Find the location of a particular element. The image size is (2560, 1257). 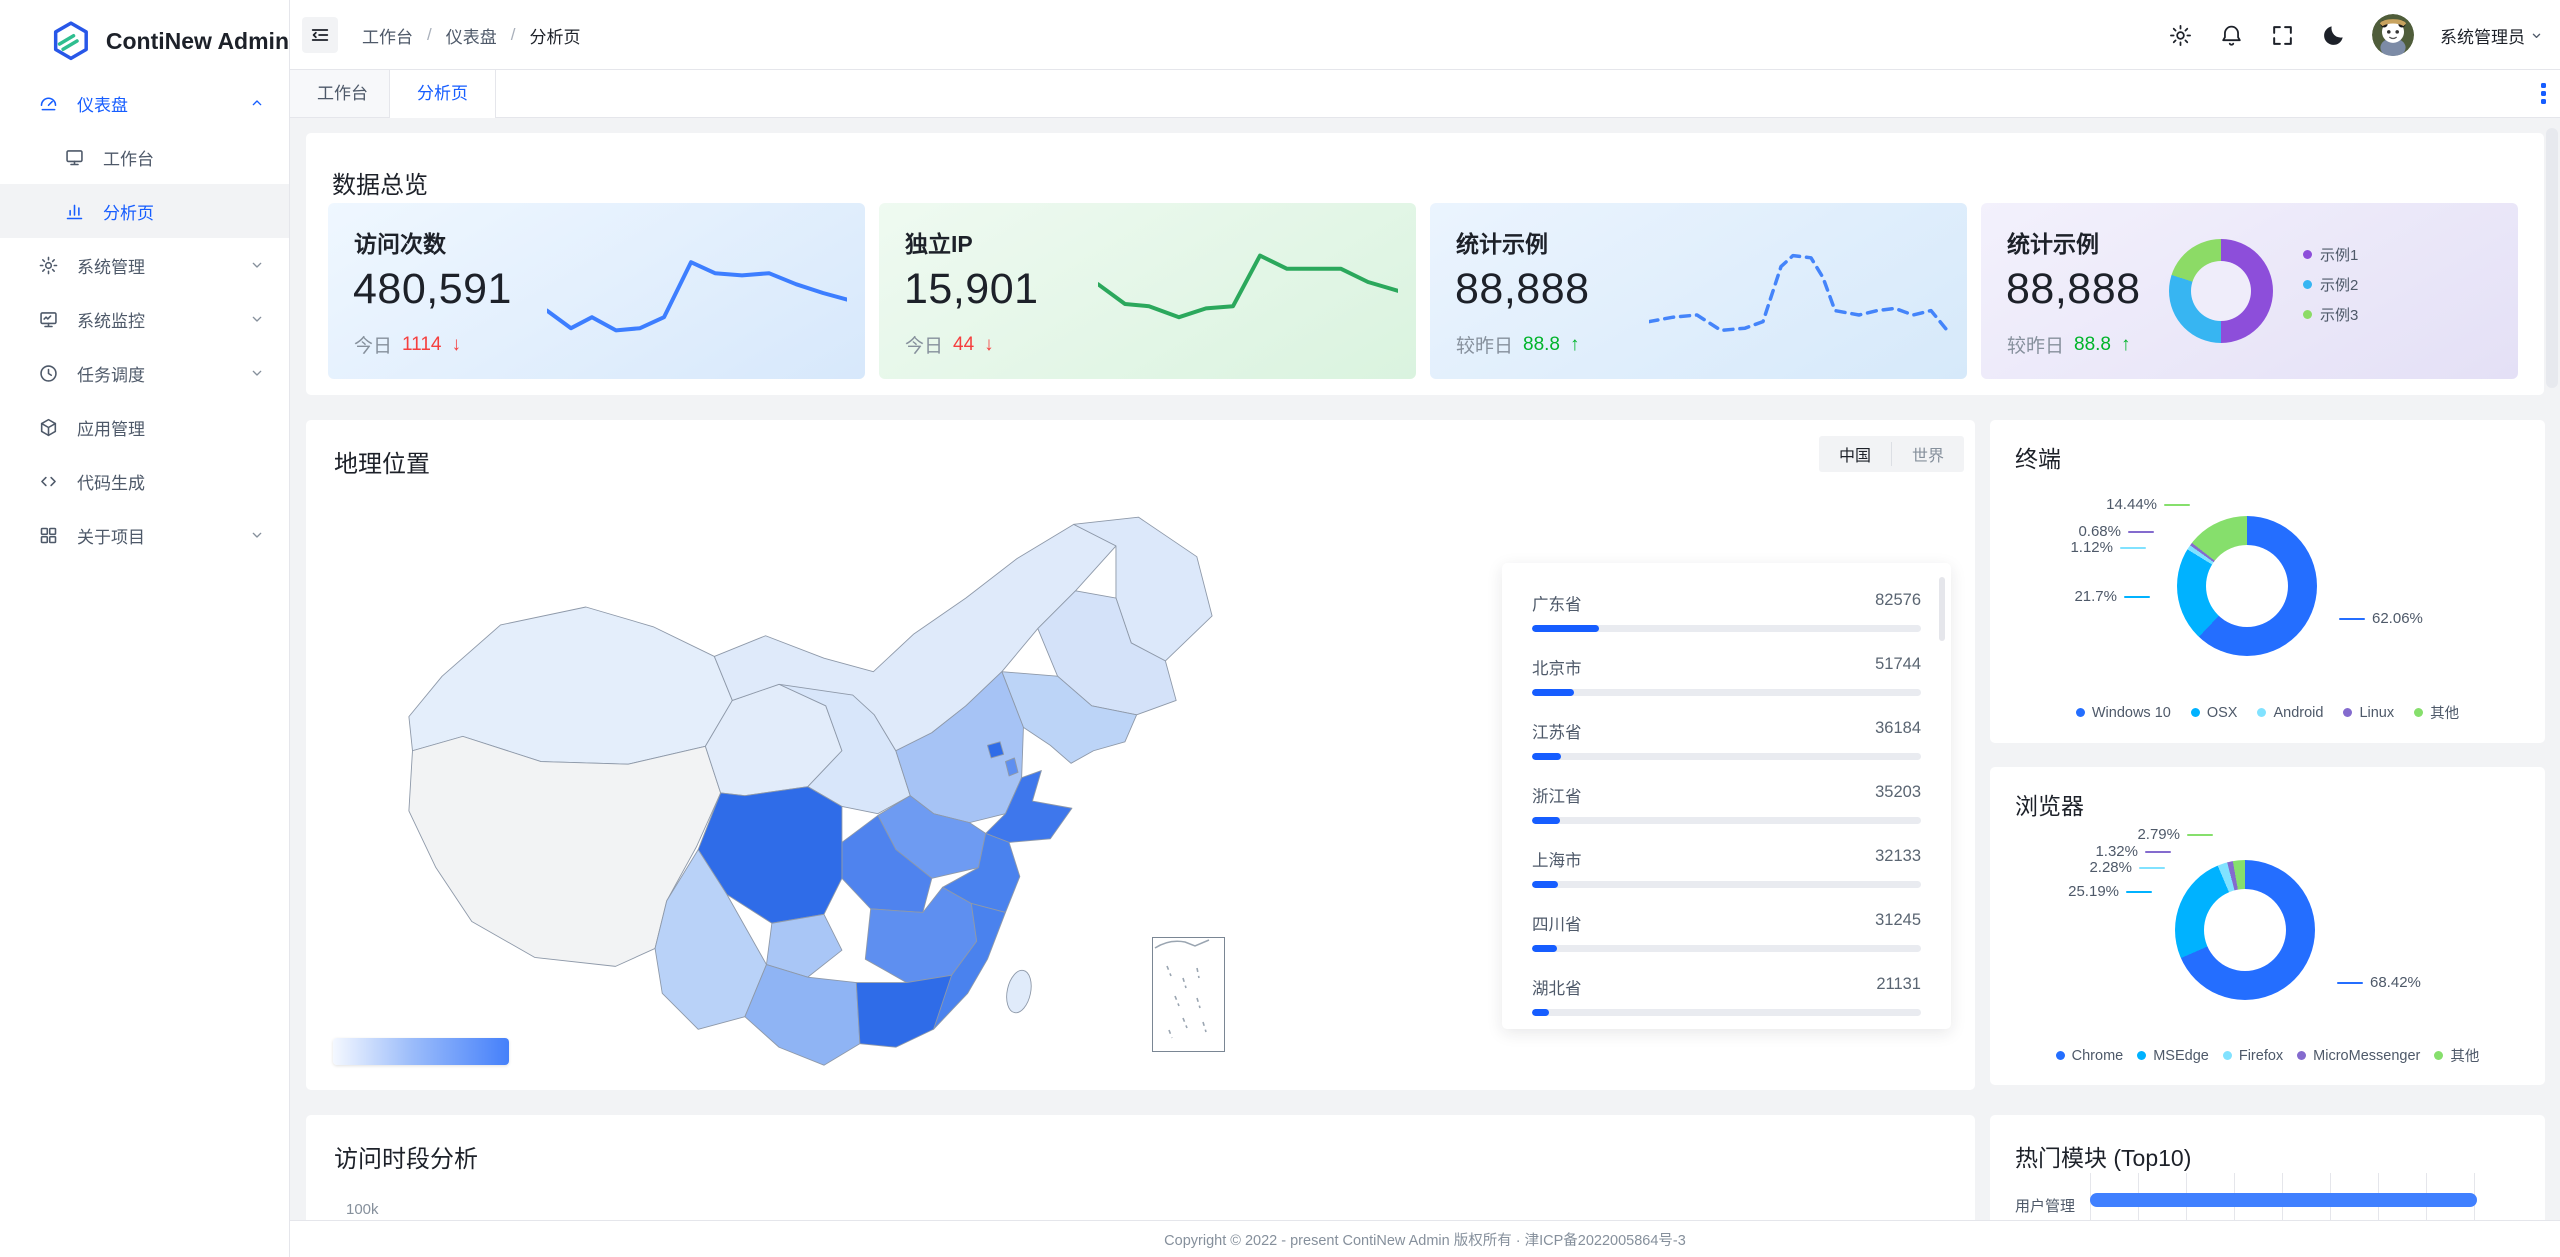

sidebar-item-analysis: 分析页 is located at coordinates (144, 211).